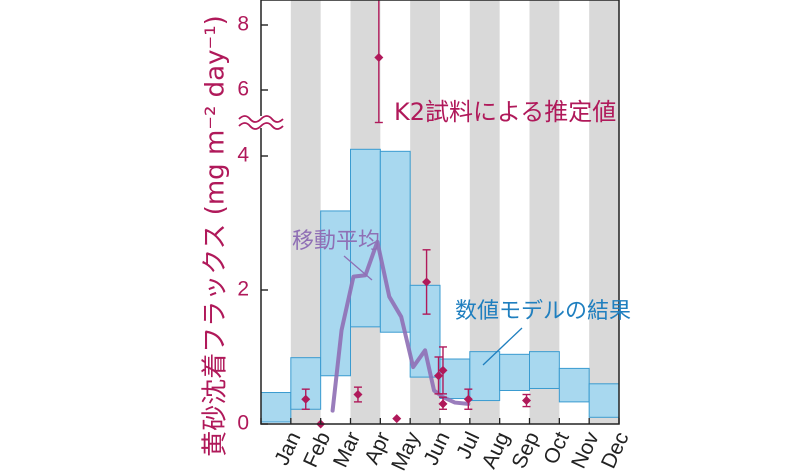  What do you see at coordinates (525, 449) in the screenshot?
I see `x-tick-label-sep: Sep` at bounding box center [525, 449].